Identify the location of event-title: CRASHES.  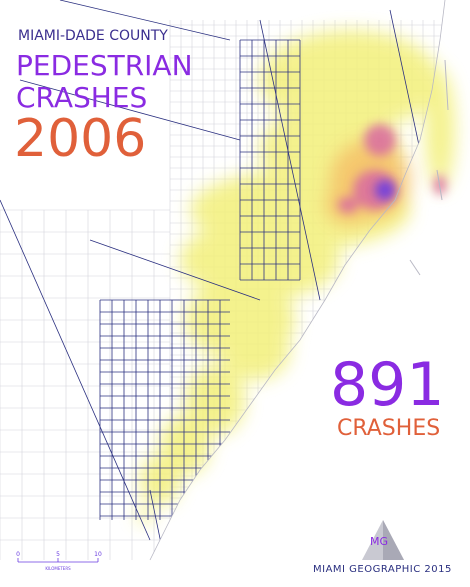
(81, 97).